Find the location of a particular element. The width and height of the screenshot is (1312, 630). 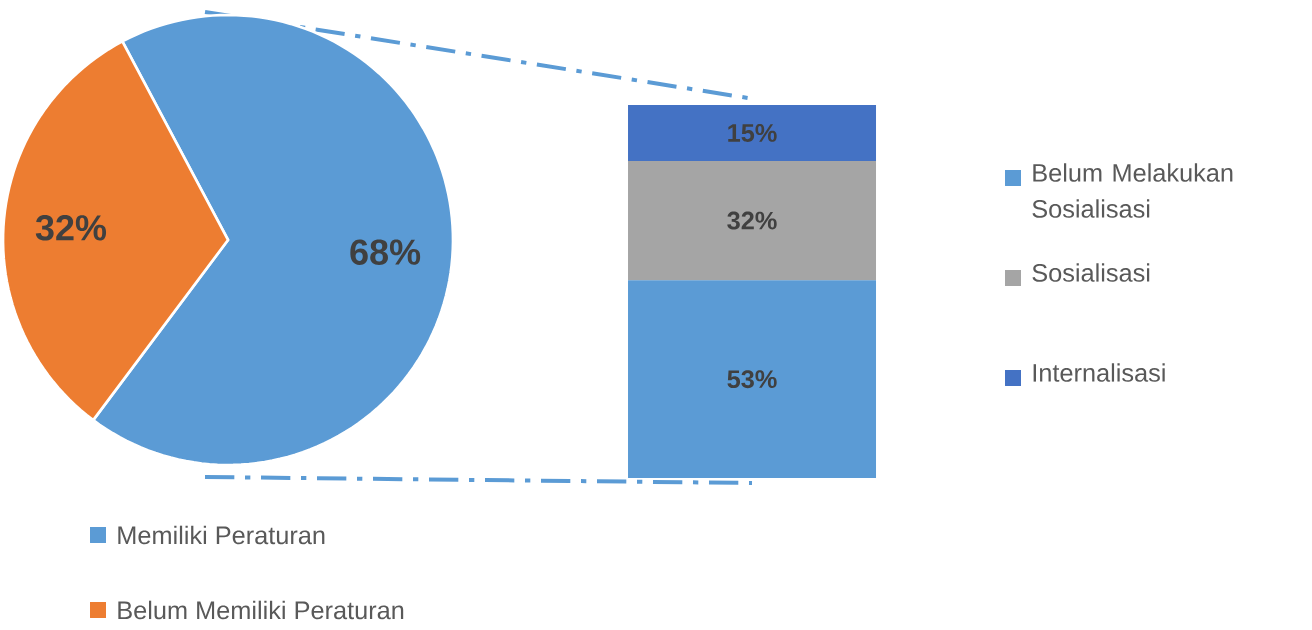

legend-label: Memiliki Peraturan is located at coordinates (221, 535).